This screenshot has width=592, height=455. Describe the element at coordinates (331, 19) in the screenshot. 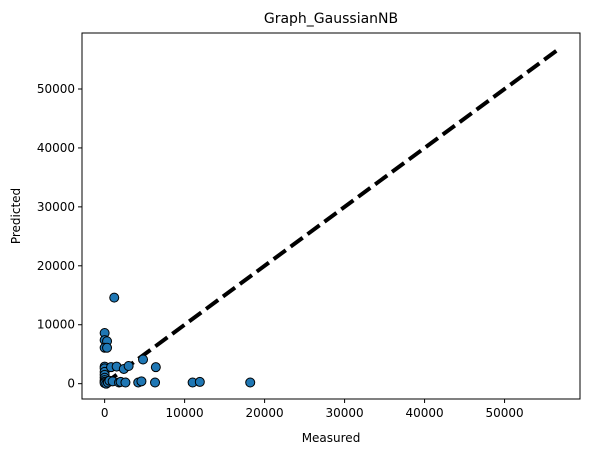

I see `chart-title: Graph_GaussianNB` at that location.